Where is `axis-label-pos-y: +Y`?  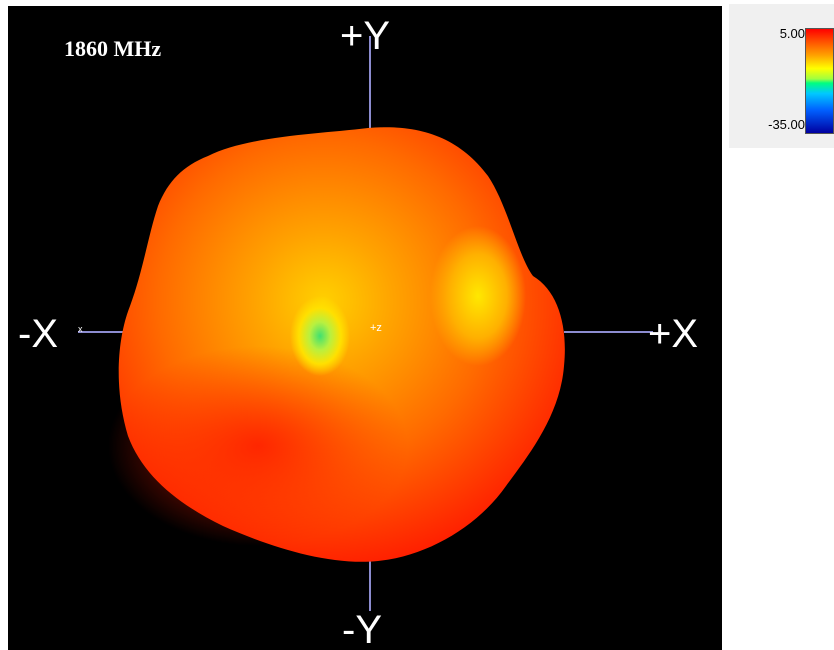 axis-label-pos-y: +Y is located at coordinates (365, 36).